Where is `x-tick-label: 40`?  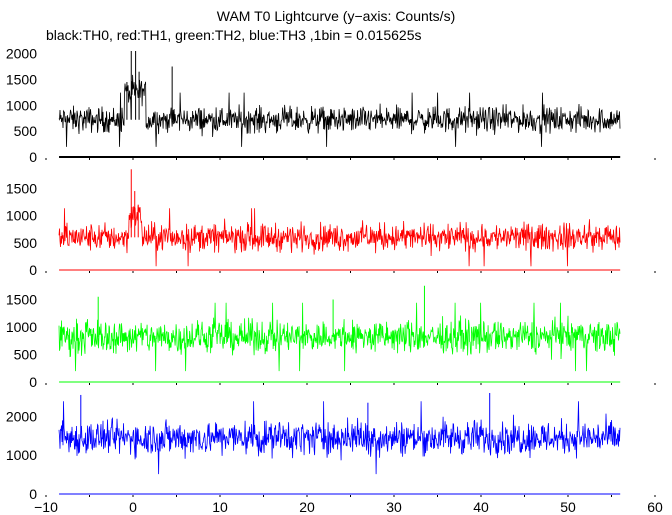
x-tick-label: 40 is located at coordinates (481, 507).